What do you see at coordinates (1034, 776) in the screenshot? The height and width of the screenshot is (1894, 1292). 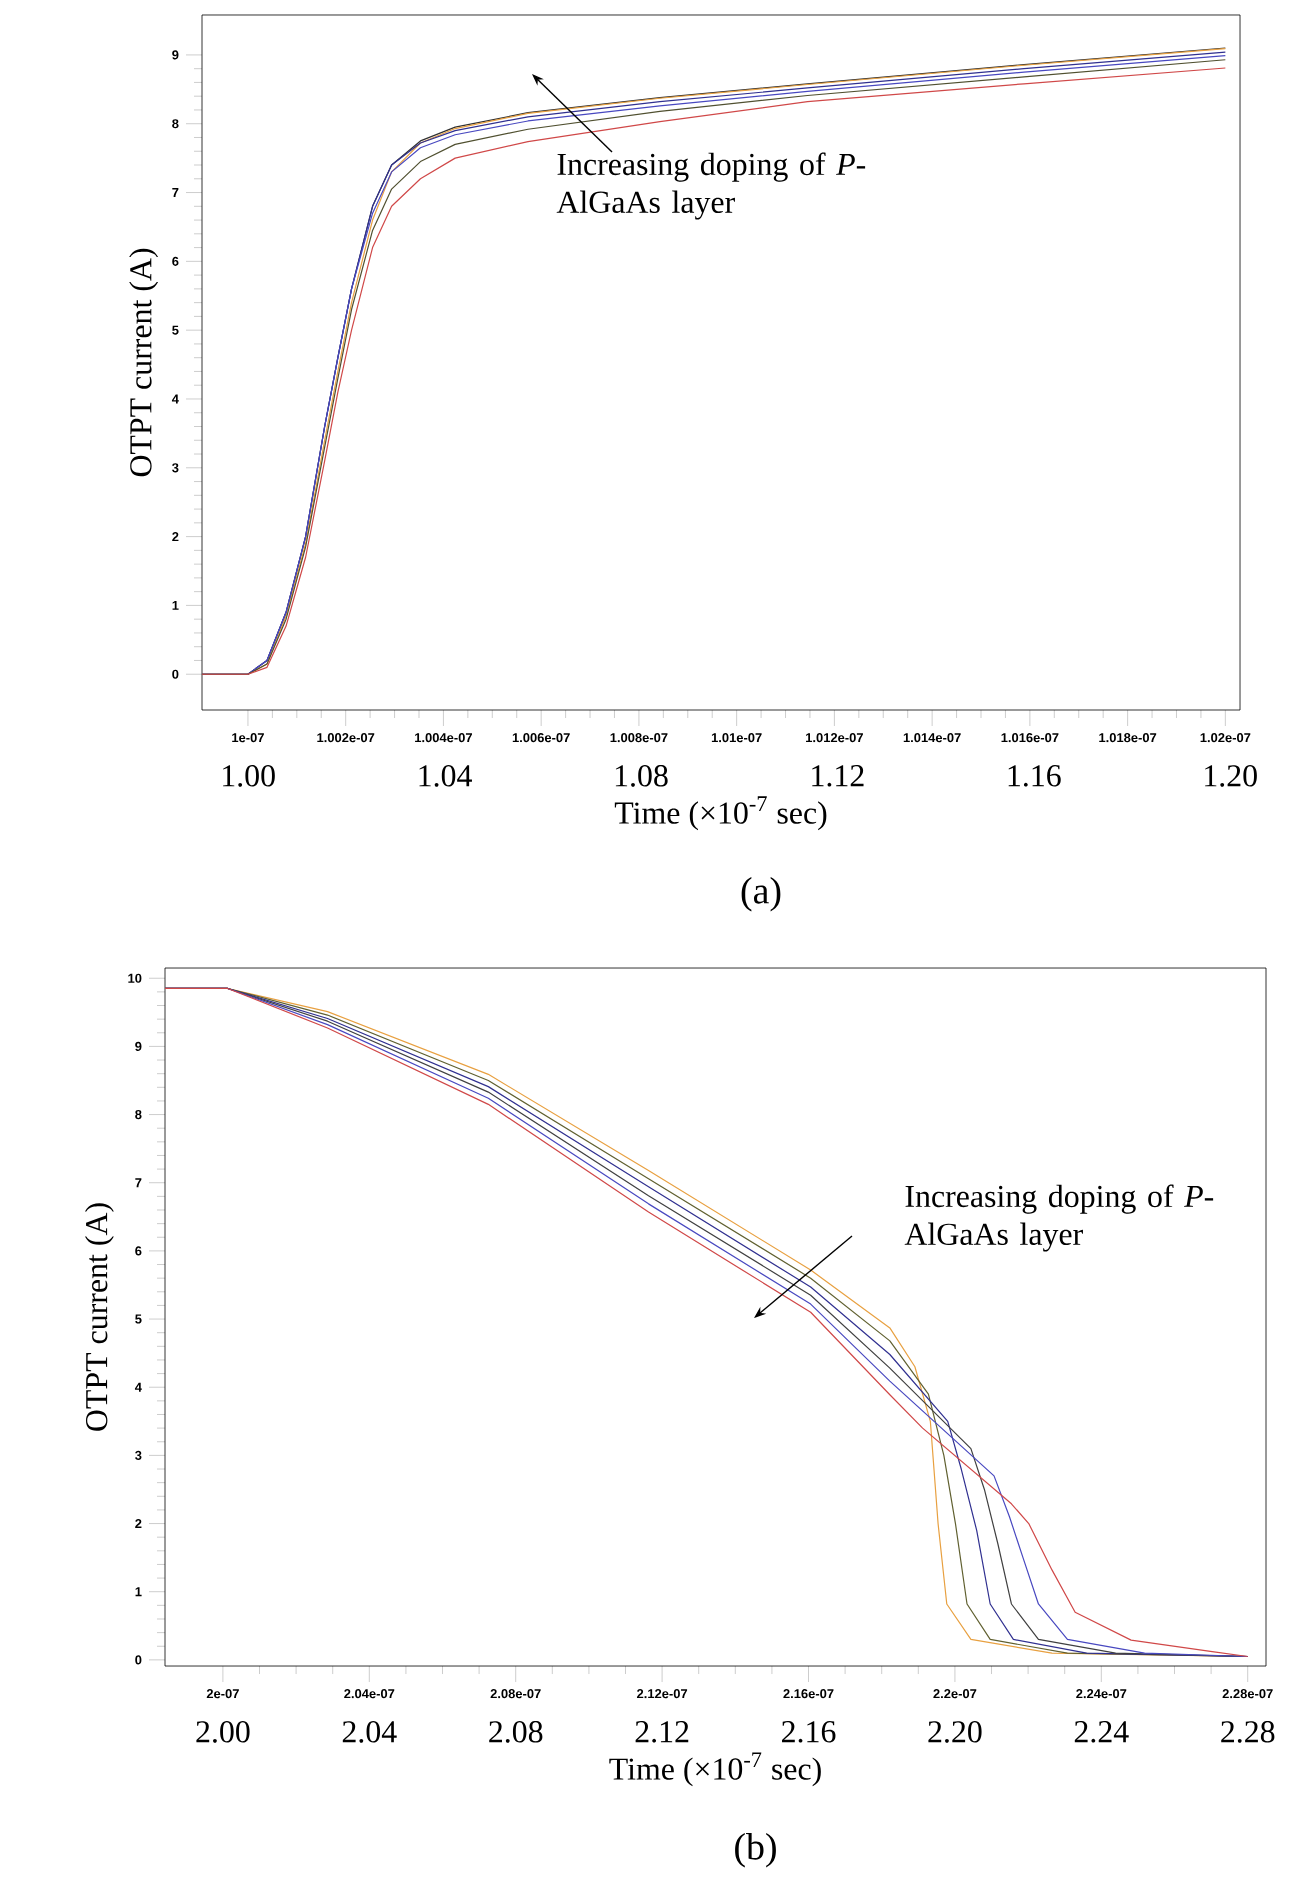 I see `x2-tick-label: 1.16` at bounding box center [1034, 776].